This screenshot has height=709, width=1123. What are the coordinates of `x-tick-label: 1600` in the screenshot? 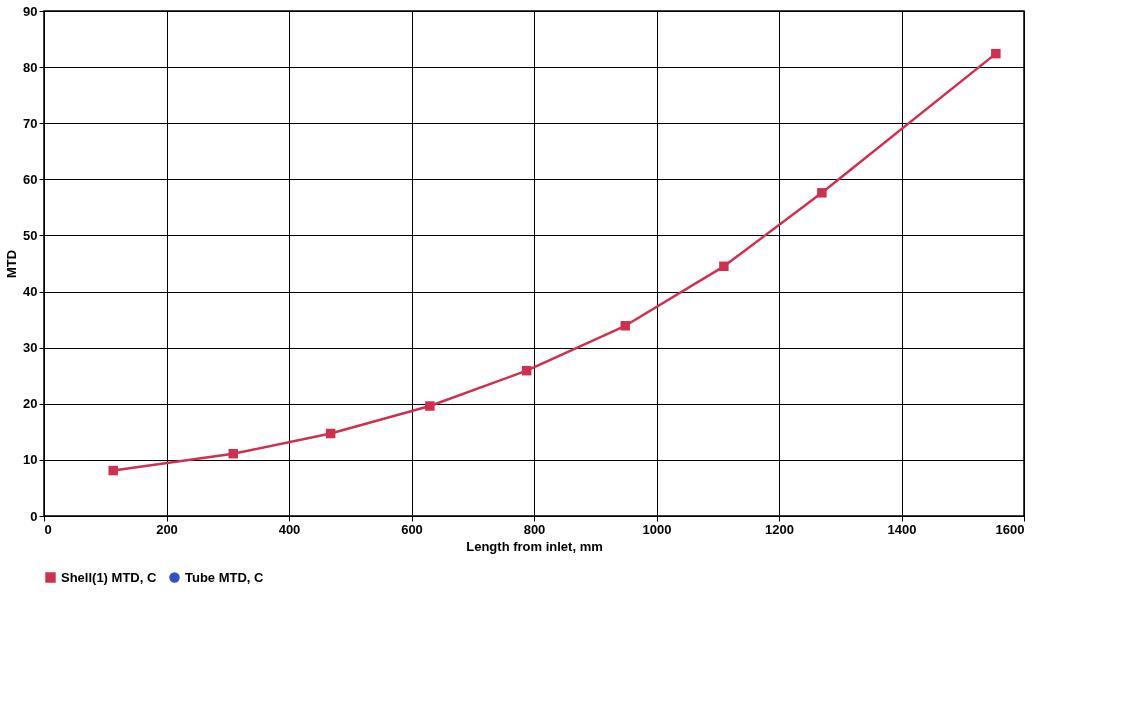 It's located at (1010, 529).